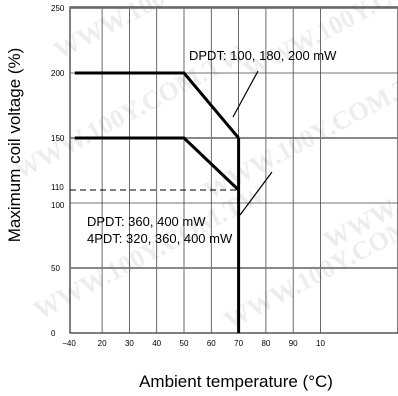  What do you see at coordinates (238, 343) in the screenshot?
I see `x-tick-label: 70` at bounding box center [238, 343].